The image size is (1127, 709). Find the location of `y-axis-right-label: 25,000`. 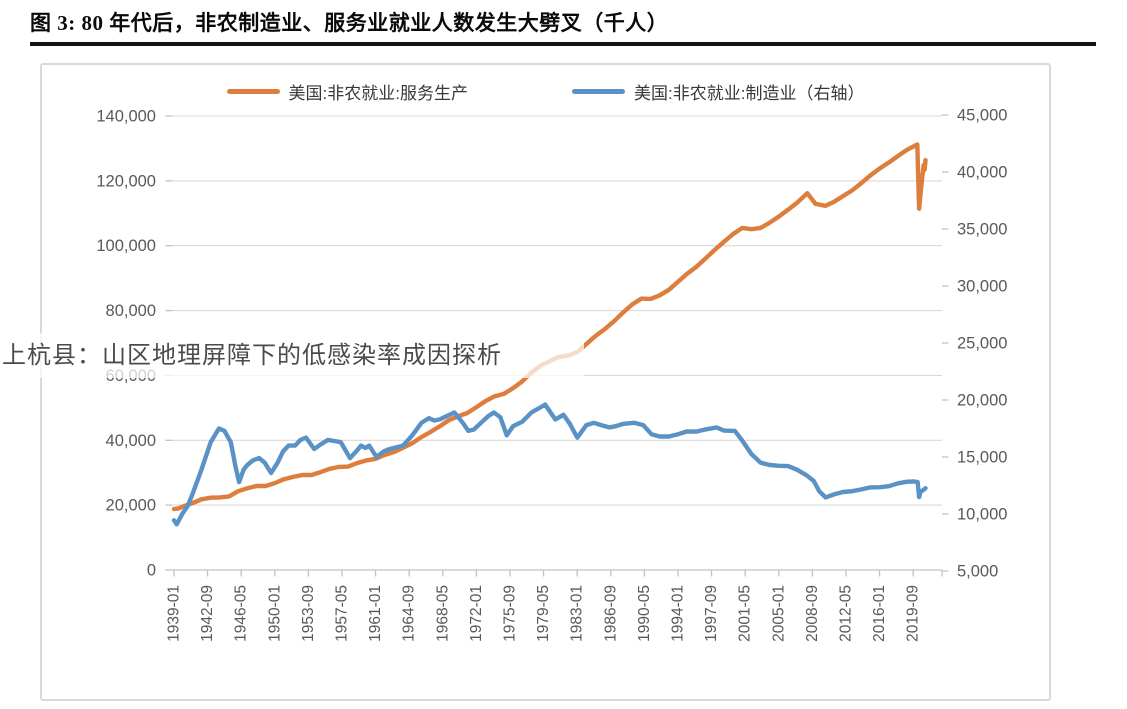

y-axis-right-label: 25,000 is located at coordinates (982, 344).